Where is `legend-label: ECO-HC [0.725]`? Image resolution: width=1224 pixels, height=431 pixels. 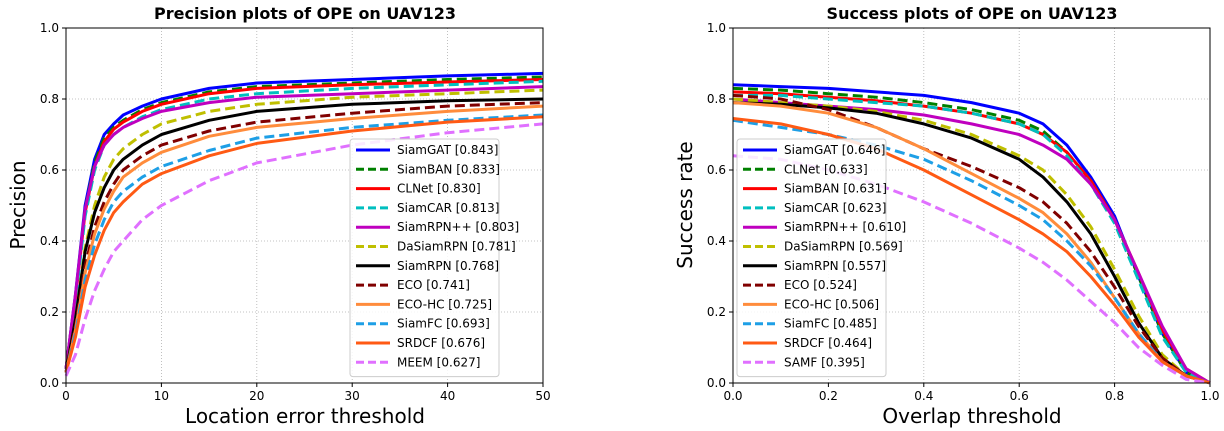
legend-label: ECO-HC [0.725] is located at coordinates (444, 304).